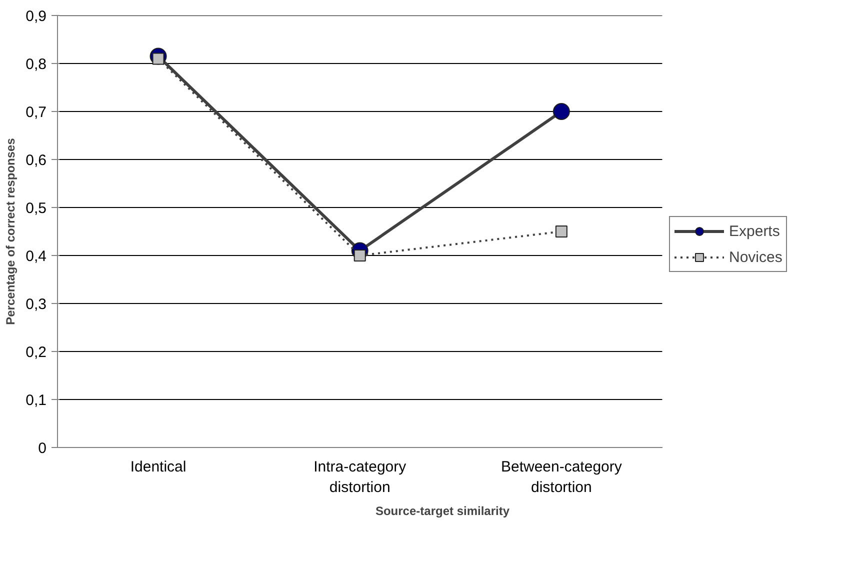 The height and width of the screenshot is (567, 851). I want to click on y-tick-label: 0, so click(42, 448).